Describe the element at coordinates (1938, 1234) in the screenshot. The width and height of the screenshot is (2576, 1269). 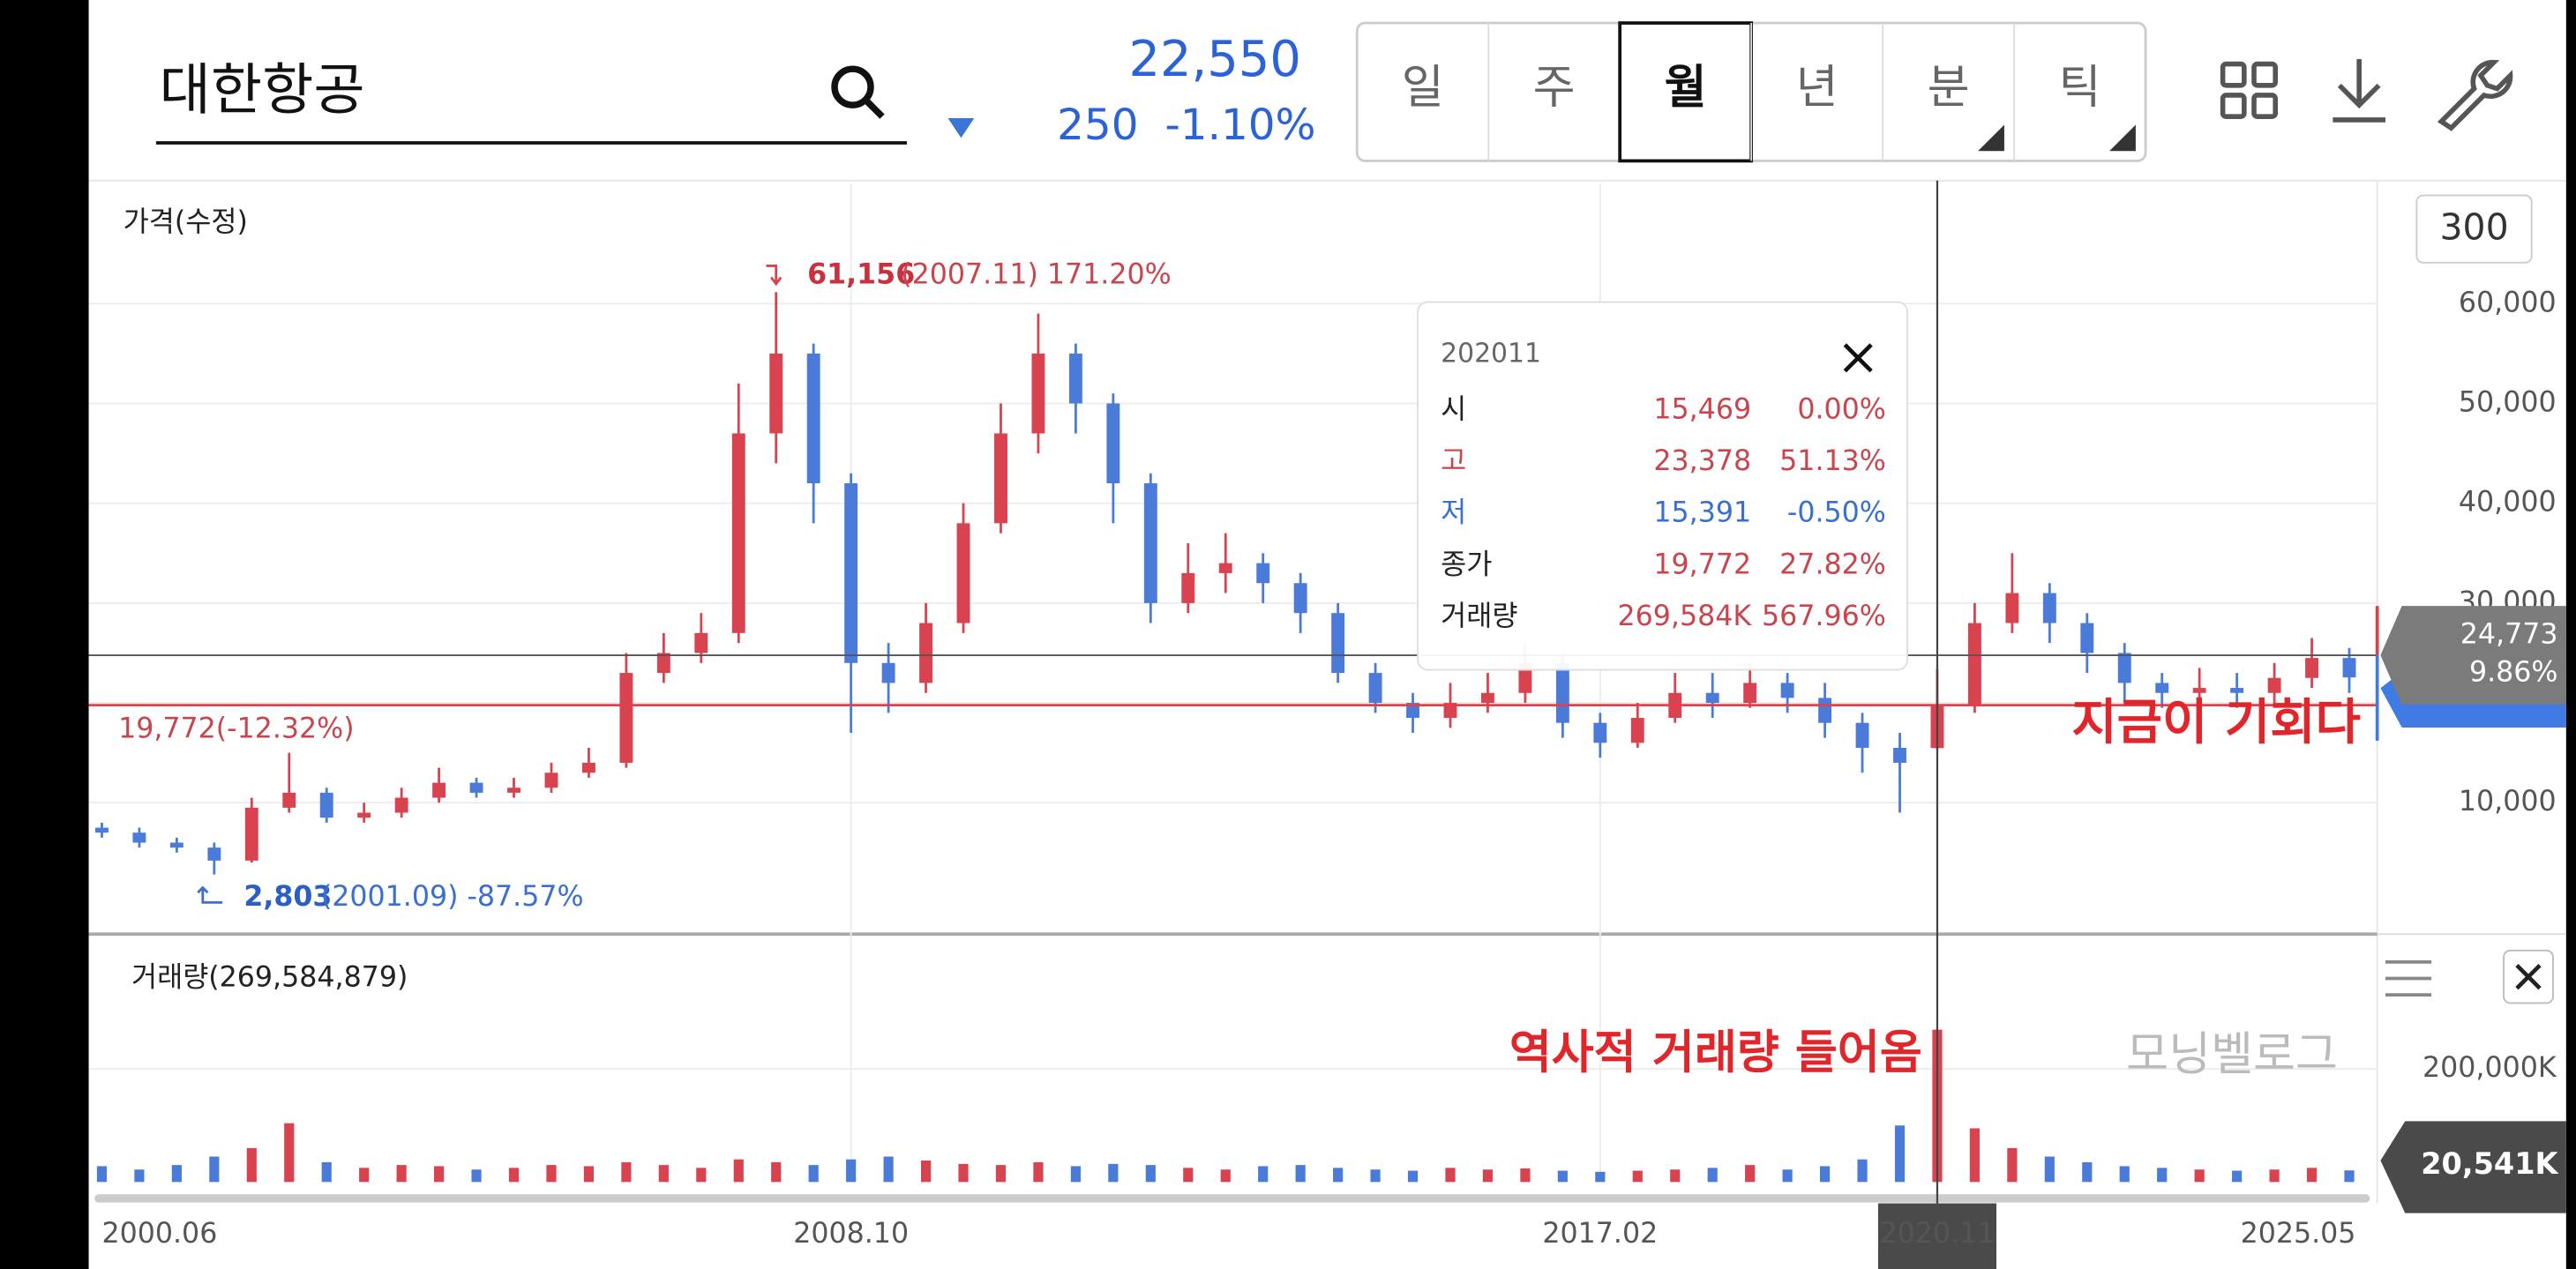
I see `x-tick-label: 2020.11` at that location.